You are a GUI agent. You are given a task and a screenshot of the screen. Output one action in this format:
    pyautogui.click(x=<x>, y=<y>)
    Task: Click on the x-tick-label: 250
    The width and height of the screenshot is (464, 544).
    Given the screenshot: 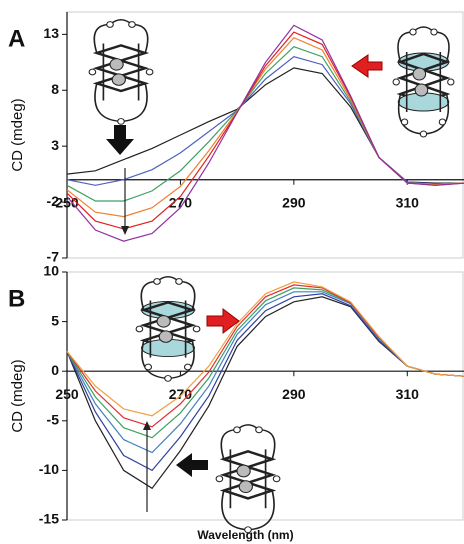 What is the action you would take?
    pyautogui.click(x=67, y=394)
    